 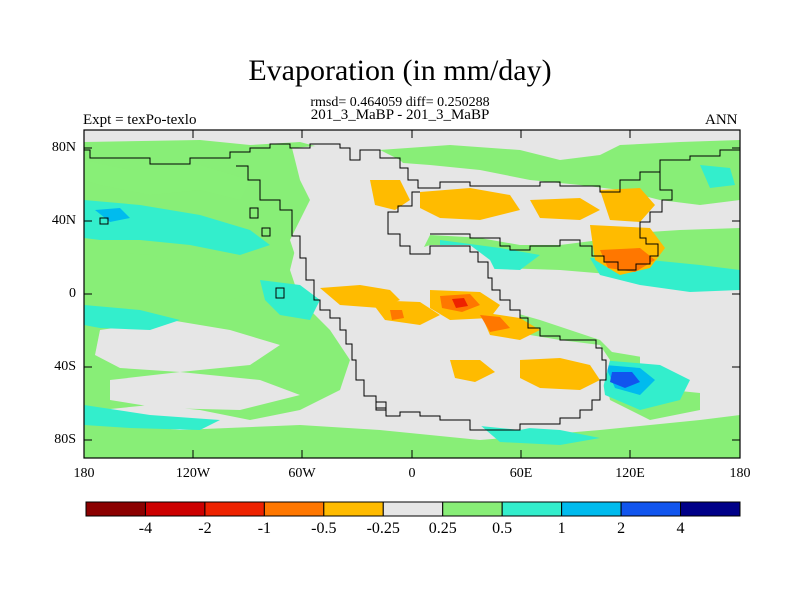 I want to click on experiment-label: Expt = texPo-texlo, so click(x=140, y=120).